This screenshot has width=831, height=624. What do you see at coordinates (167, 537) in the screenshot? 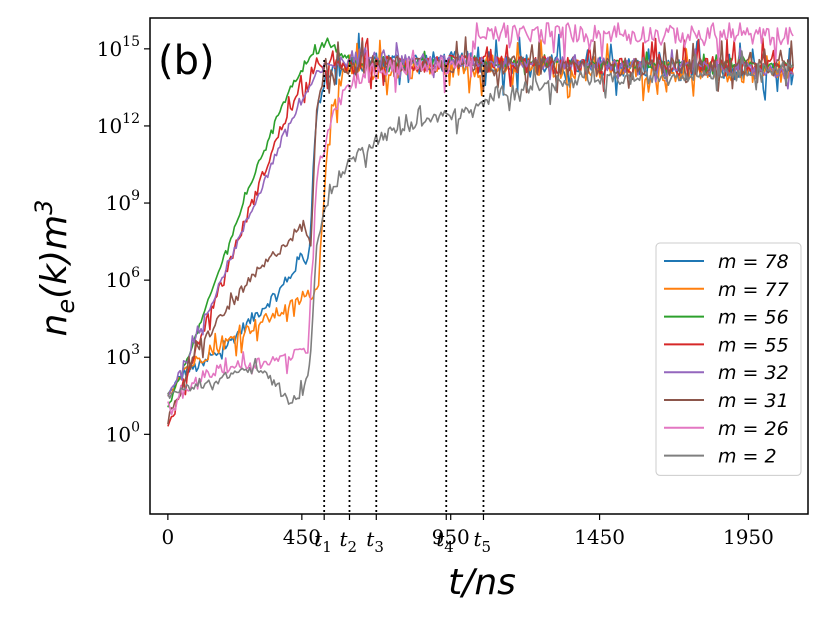
I see `x-tick-label: 0` at bounding box center [167, 537].